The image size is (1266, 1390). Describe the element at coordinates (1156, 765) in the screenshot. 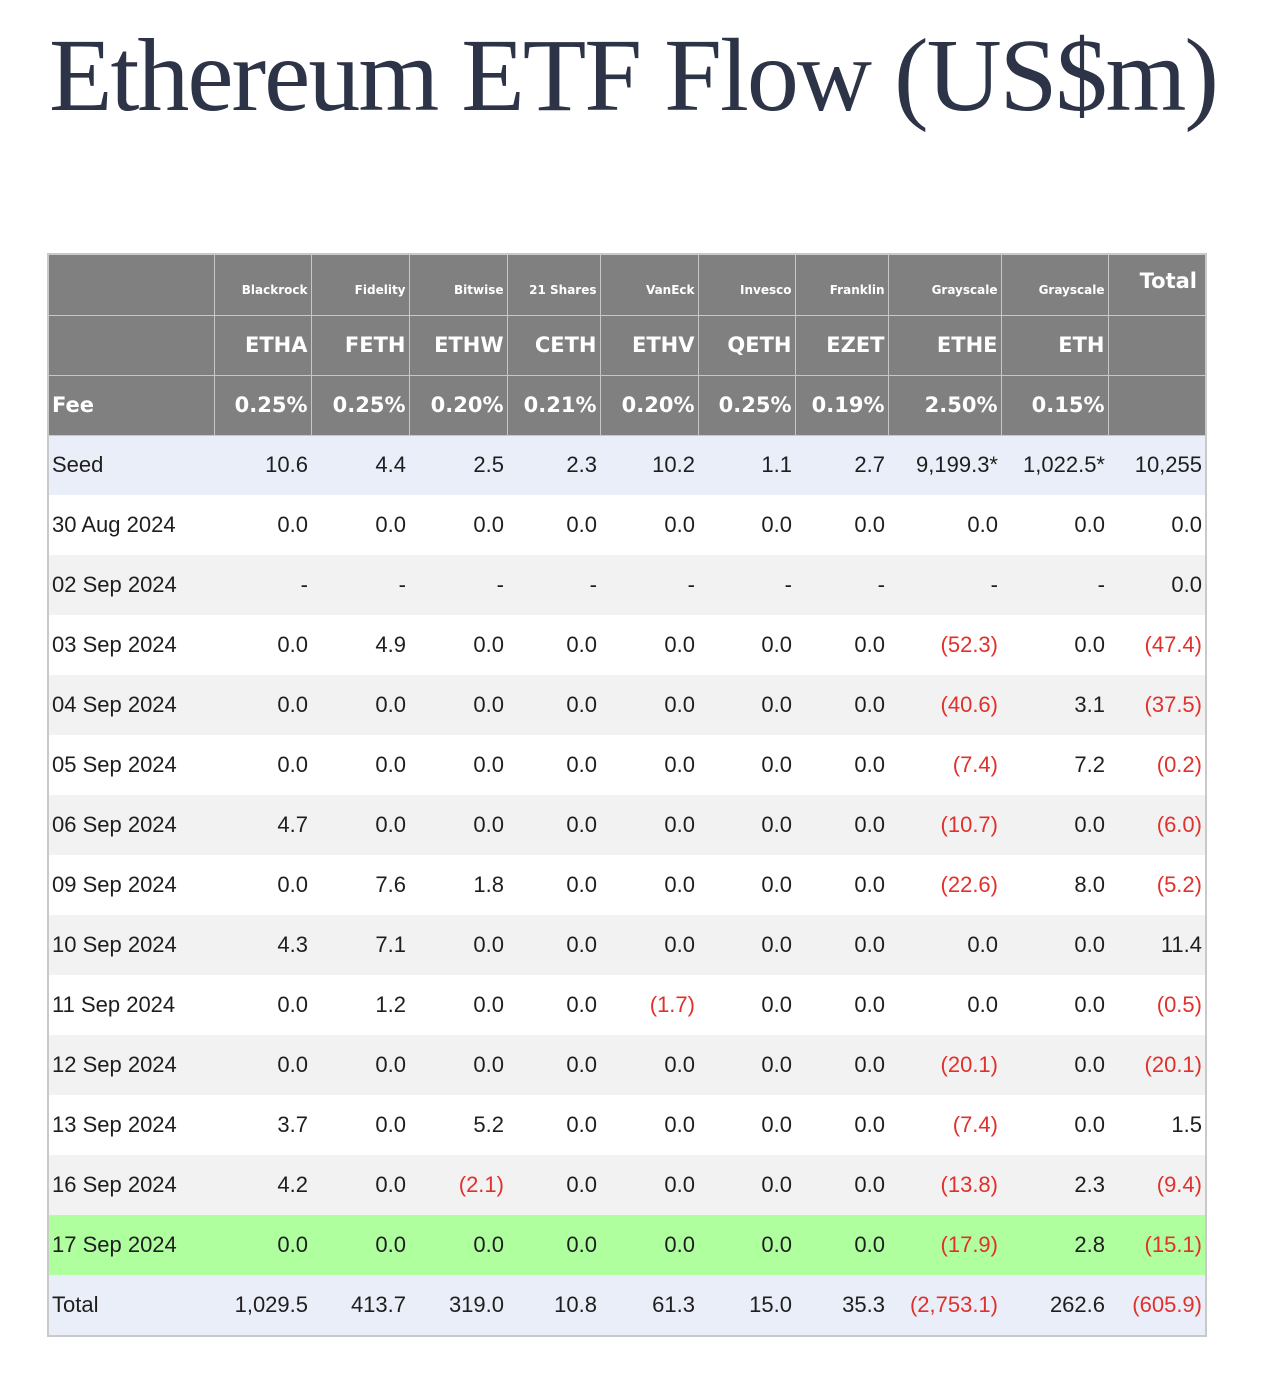

I see `flow-cell: (0.2)` at that location.